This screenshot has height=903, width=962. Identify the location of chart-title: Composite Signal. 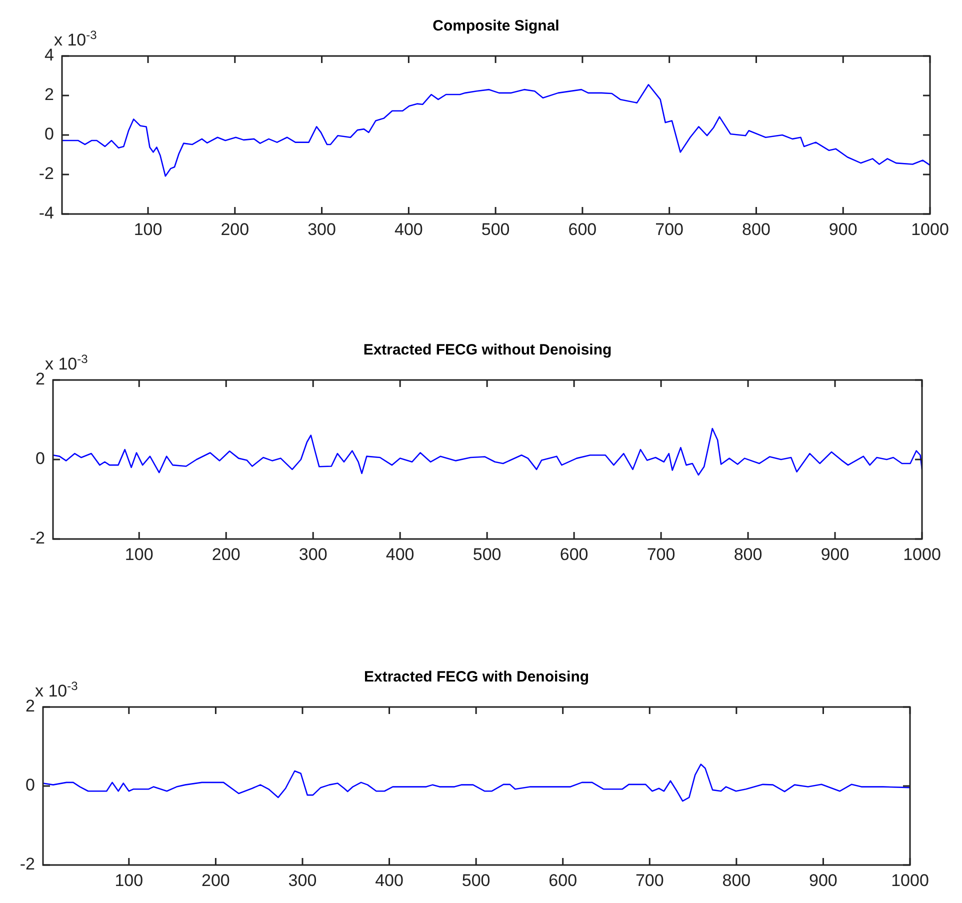
(496, 26).